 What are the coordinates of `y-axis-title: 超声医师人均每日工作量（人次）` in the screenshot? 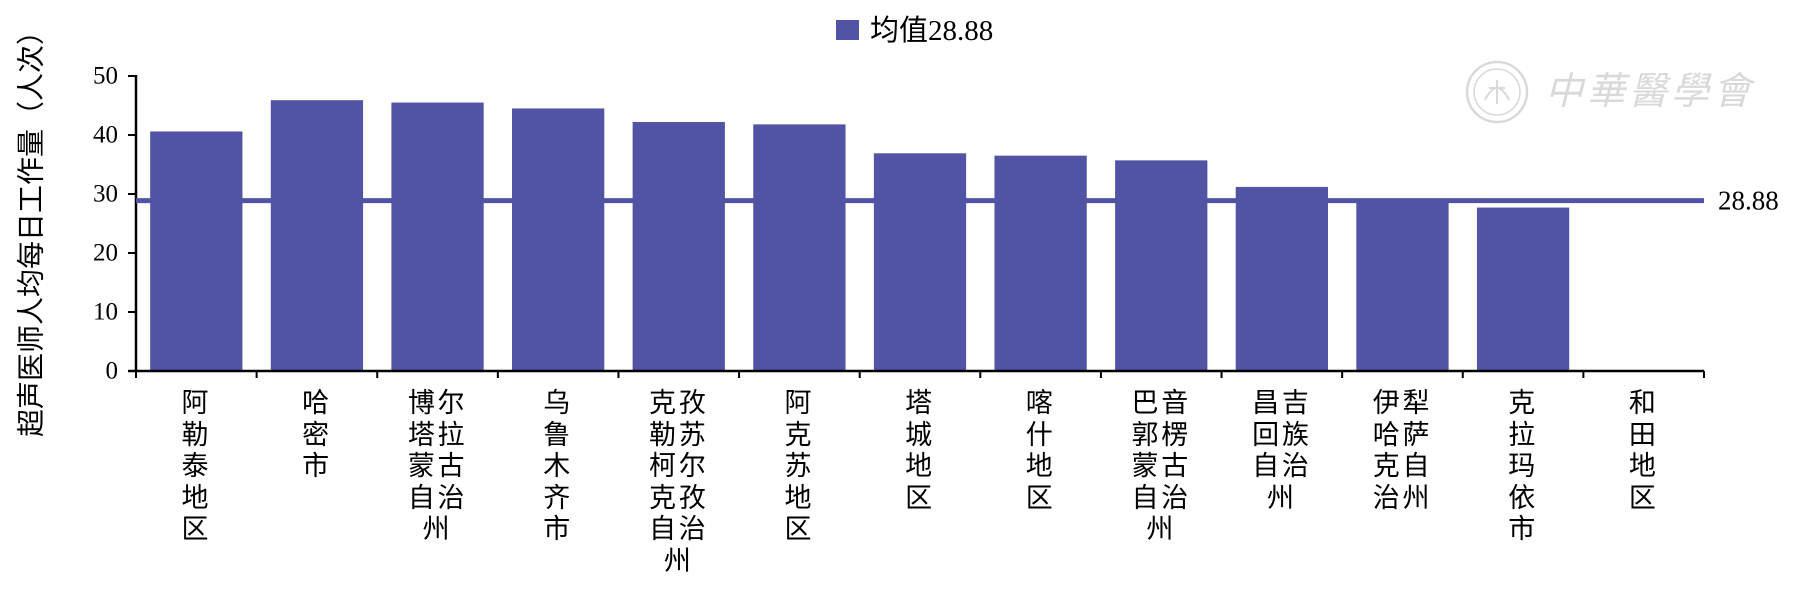 It's located at (32, 227).